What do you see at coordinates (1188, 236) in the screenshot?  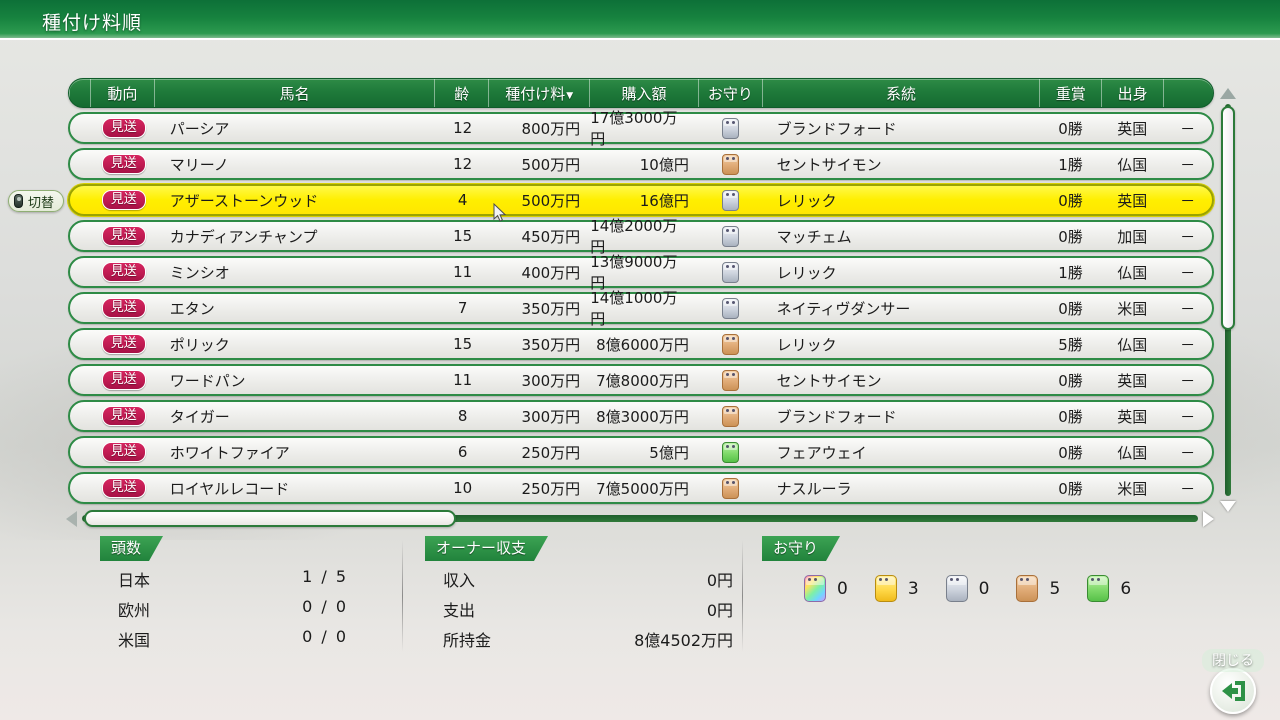 I see `row-tail: －` at bounding box center [1188, 236].